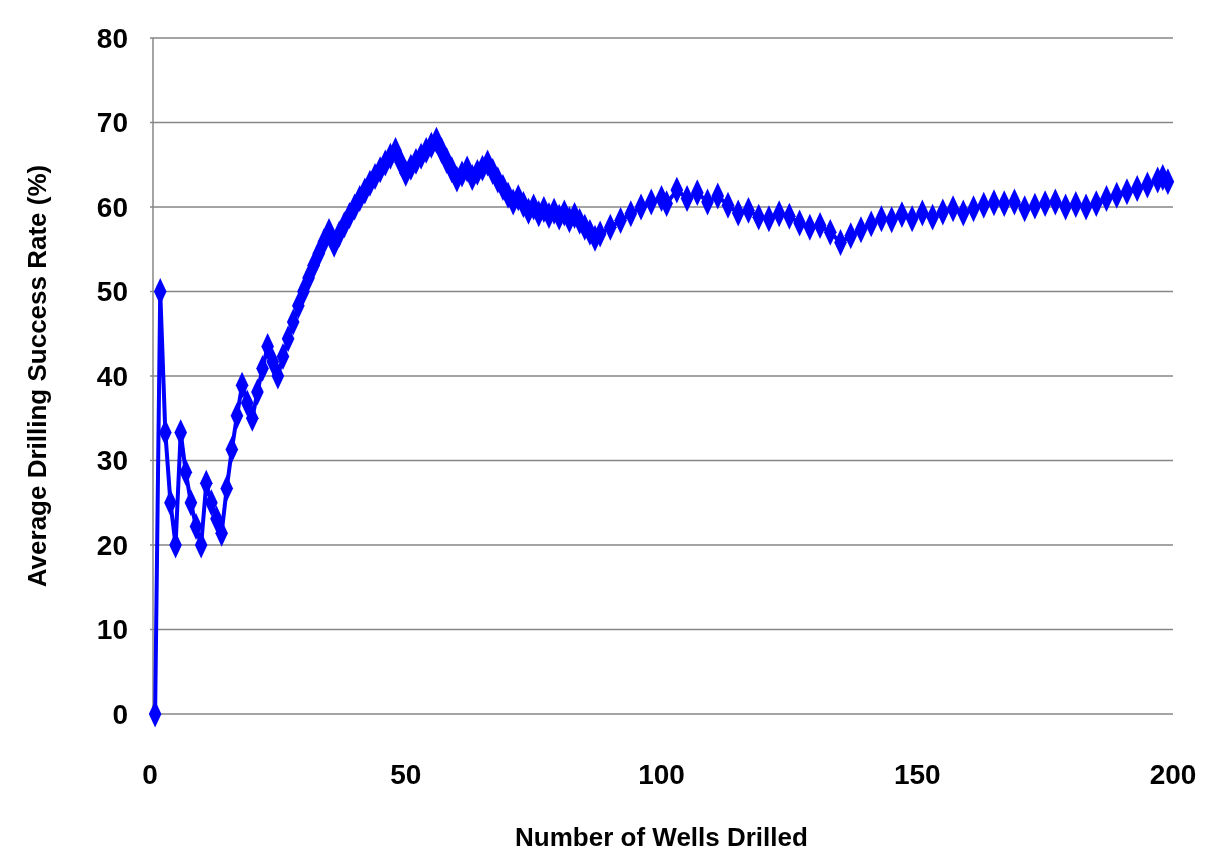  I want to click on y-axis-title: Average Drilling Success Rate (%), so click(37, 376).